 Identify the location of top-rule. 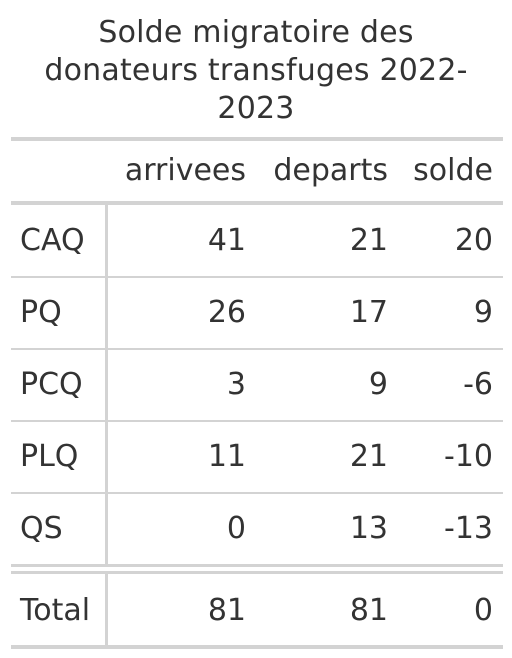
(257, 139).